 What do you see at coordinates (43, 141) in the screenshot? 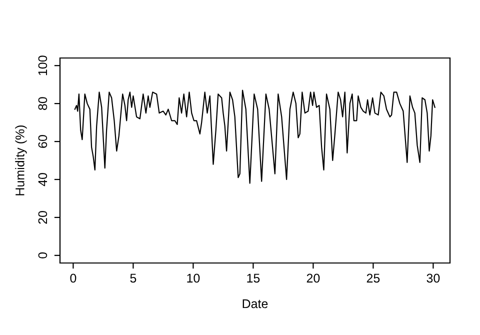
I see `y-tick-label: 60` at bounding box center [43, 141].